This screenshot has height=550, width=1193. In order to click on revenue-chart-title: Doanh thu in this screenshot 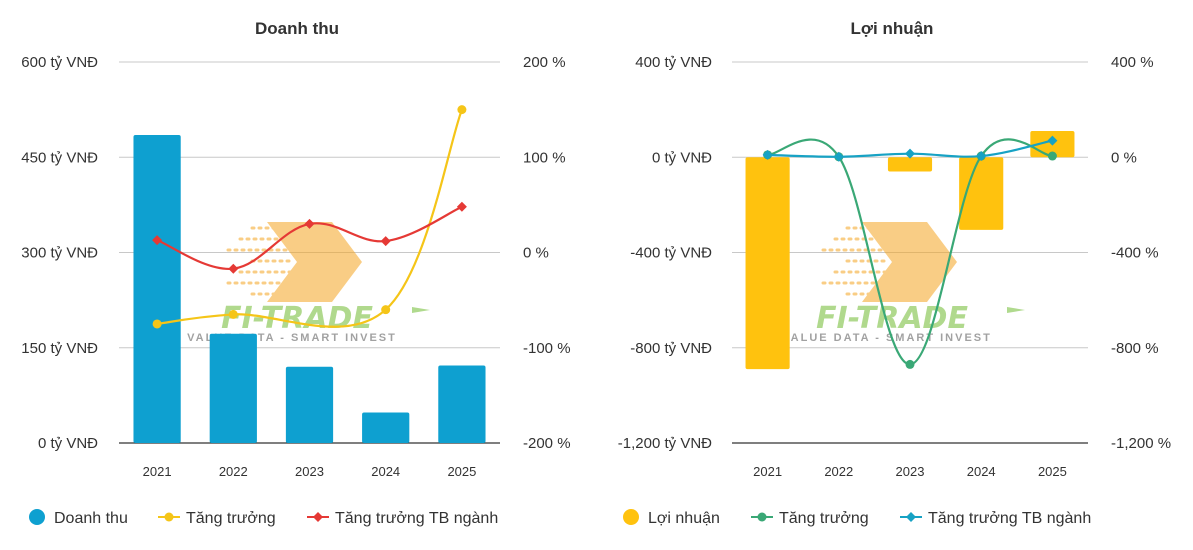, I will do `click(297, 28)`.